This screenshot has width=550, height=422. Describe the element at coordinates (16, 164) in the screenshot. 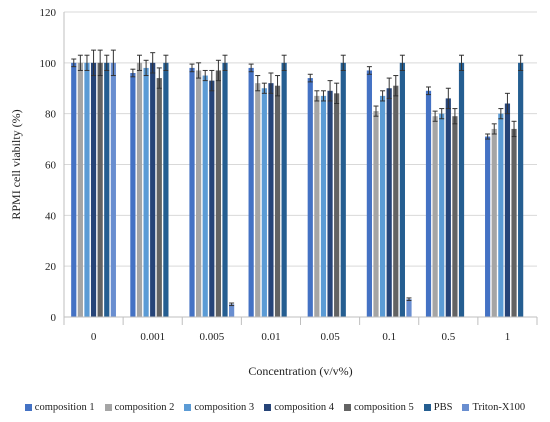

I see `y-axis-title: RPMI cell viabilty (%)` at that location.